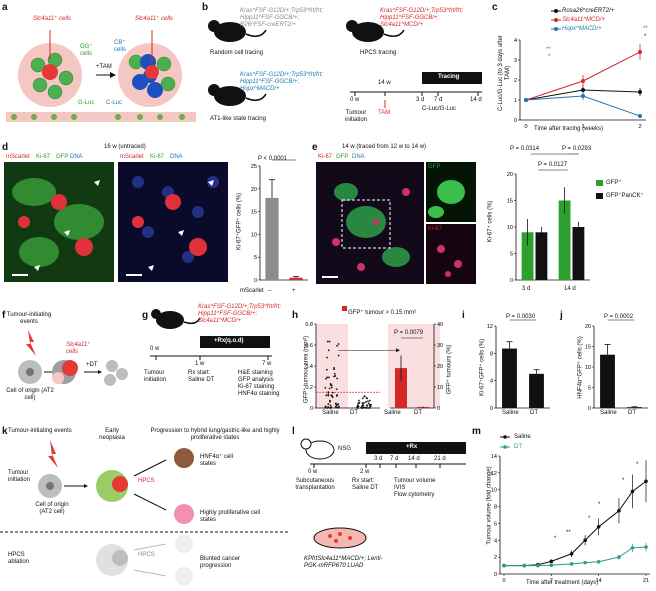  Describe the element at coordinates (270, 18) in the screenshot. I see `b-random-genotype-2: Hipp11^FSF-GGCB/+;` at that location.